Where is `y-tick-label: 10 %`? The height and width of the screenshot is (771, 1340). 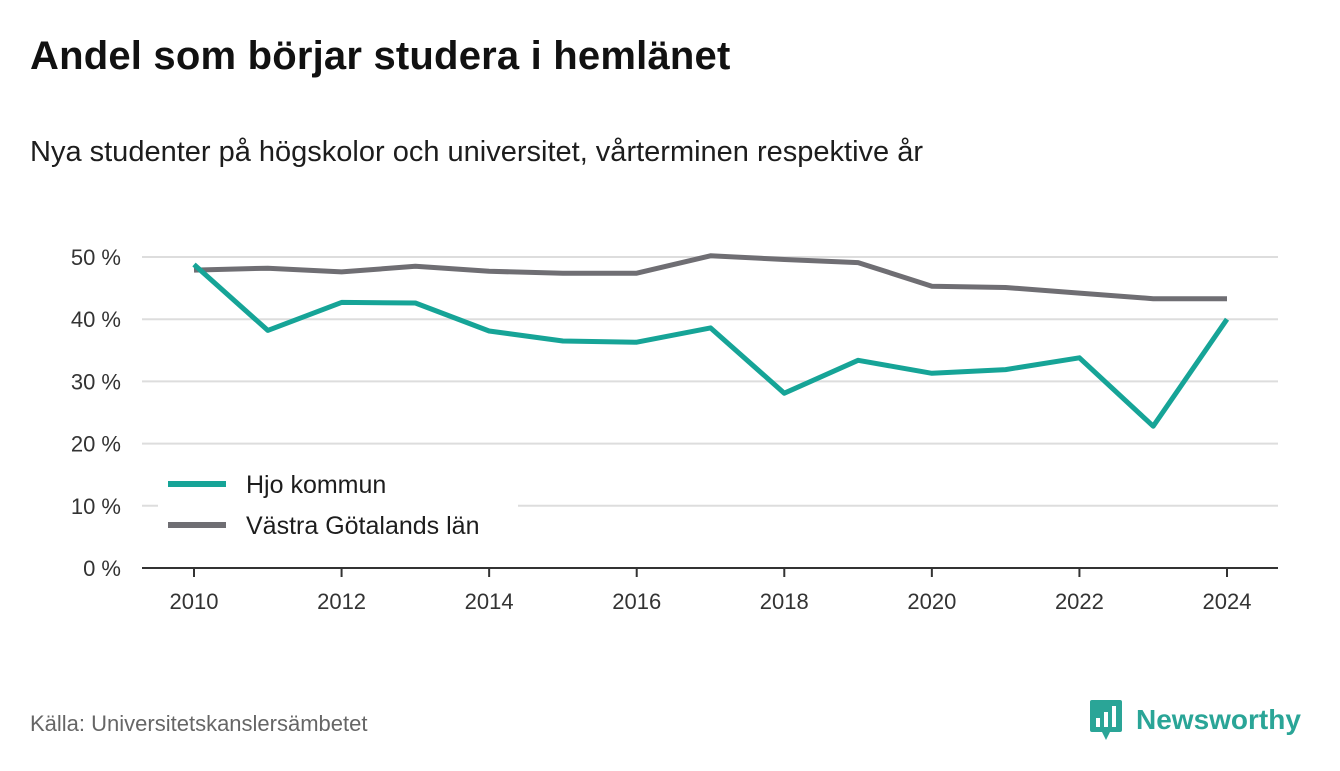 y-tick-label: 10 % is located at coordinates (96, 506).